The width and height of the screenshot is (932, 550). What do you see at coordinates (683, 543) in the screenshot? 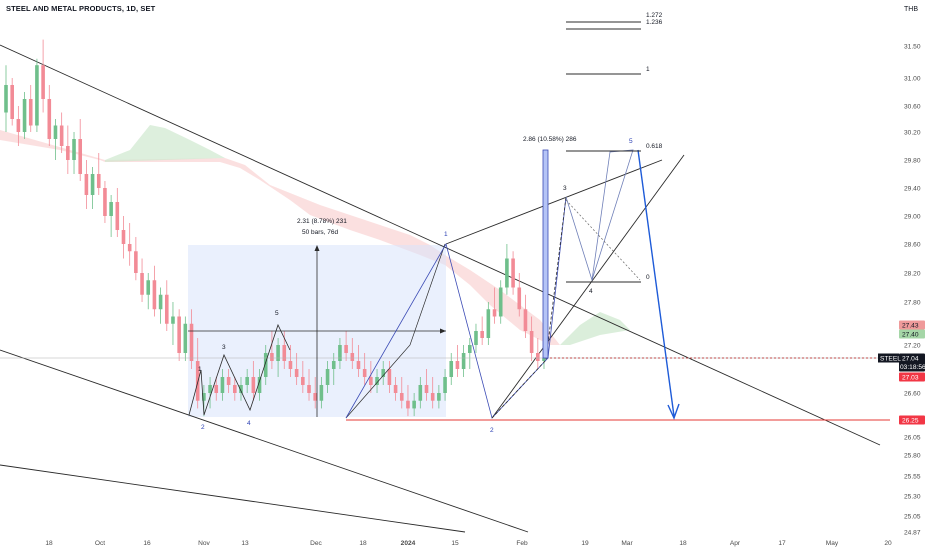
I see `time-tick-label: 18` at bounding box center [683, 543].